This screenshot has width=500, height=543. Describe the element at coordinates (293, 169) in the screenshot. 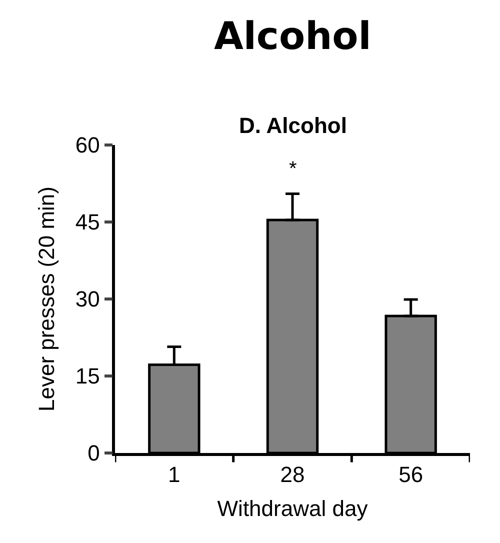

I see `annotation: *` at that location.